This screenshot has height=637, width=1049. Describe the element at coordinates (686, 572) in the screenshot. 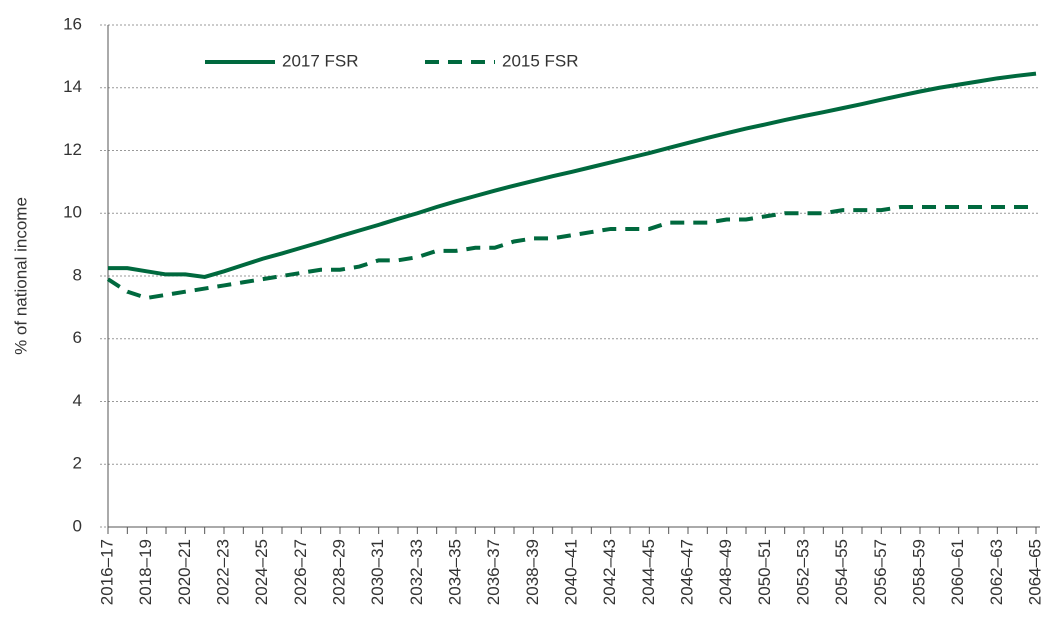

I see `x-tick-label: 2046–47` at that location.